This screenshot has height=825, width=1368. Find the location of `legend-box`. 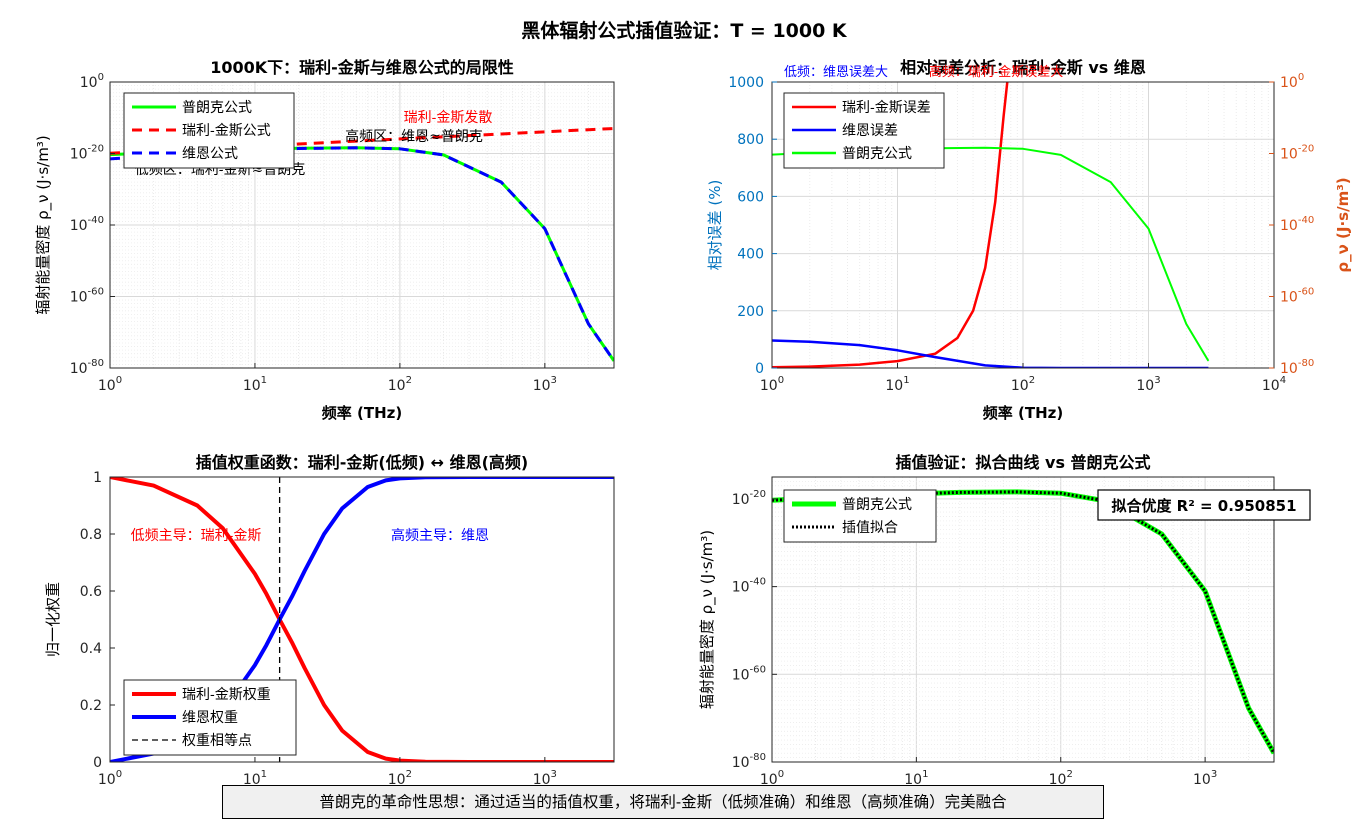

legend-box is located at coordinates (860, 516).